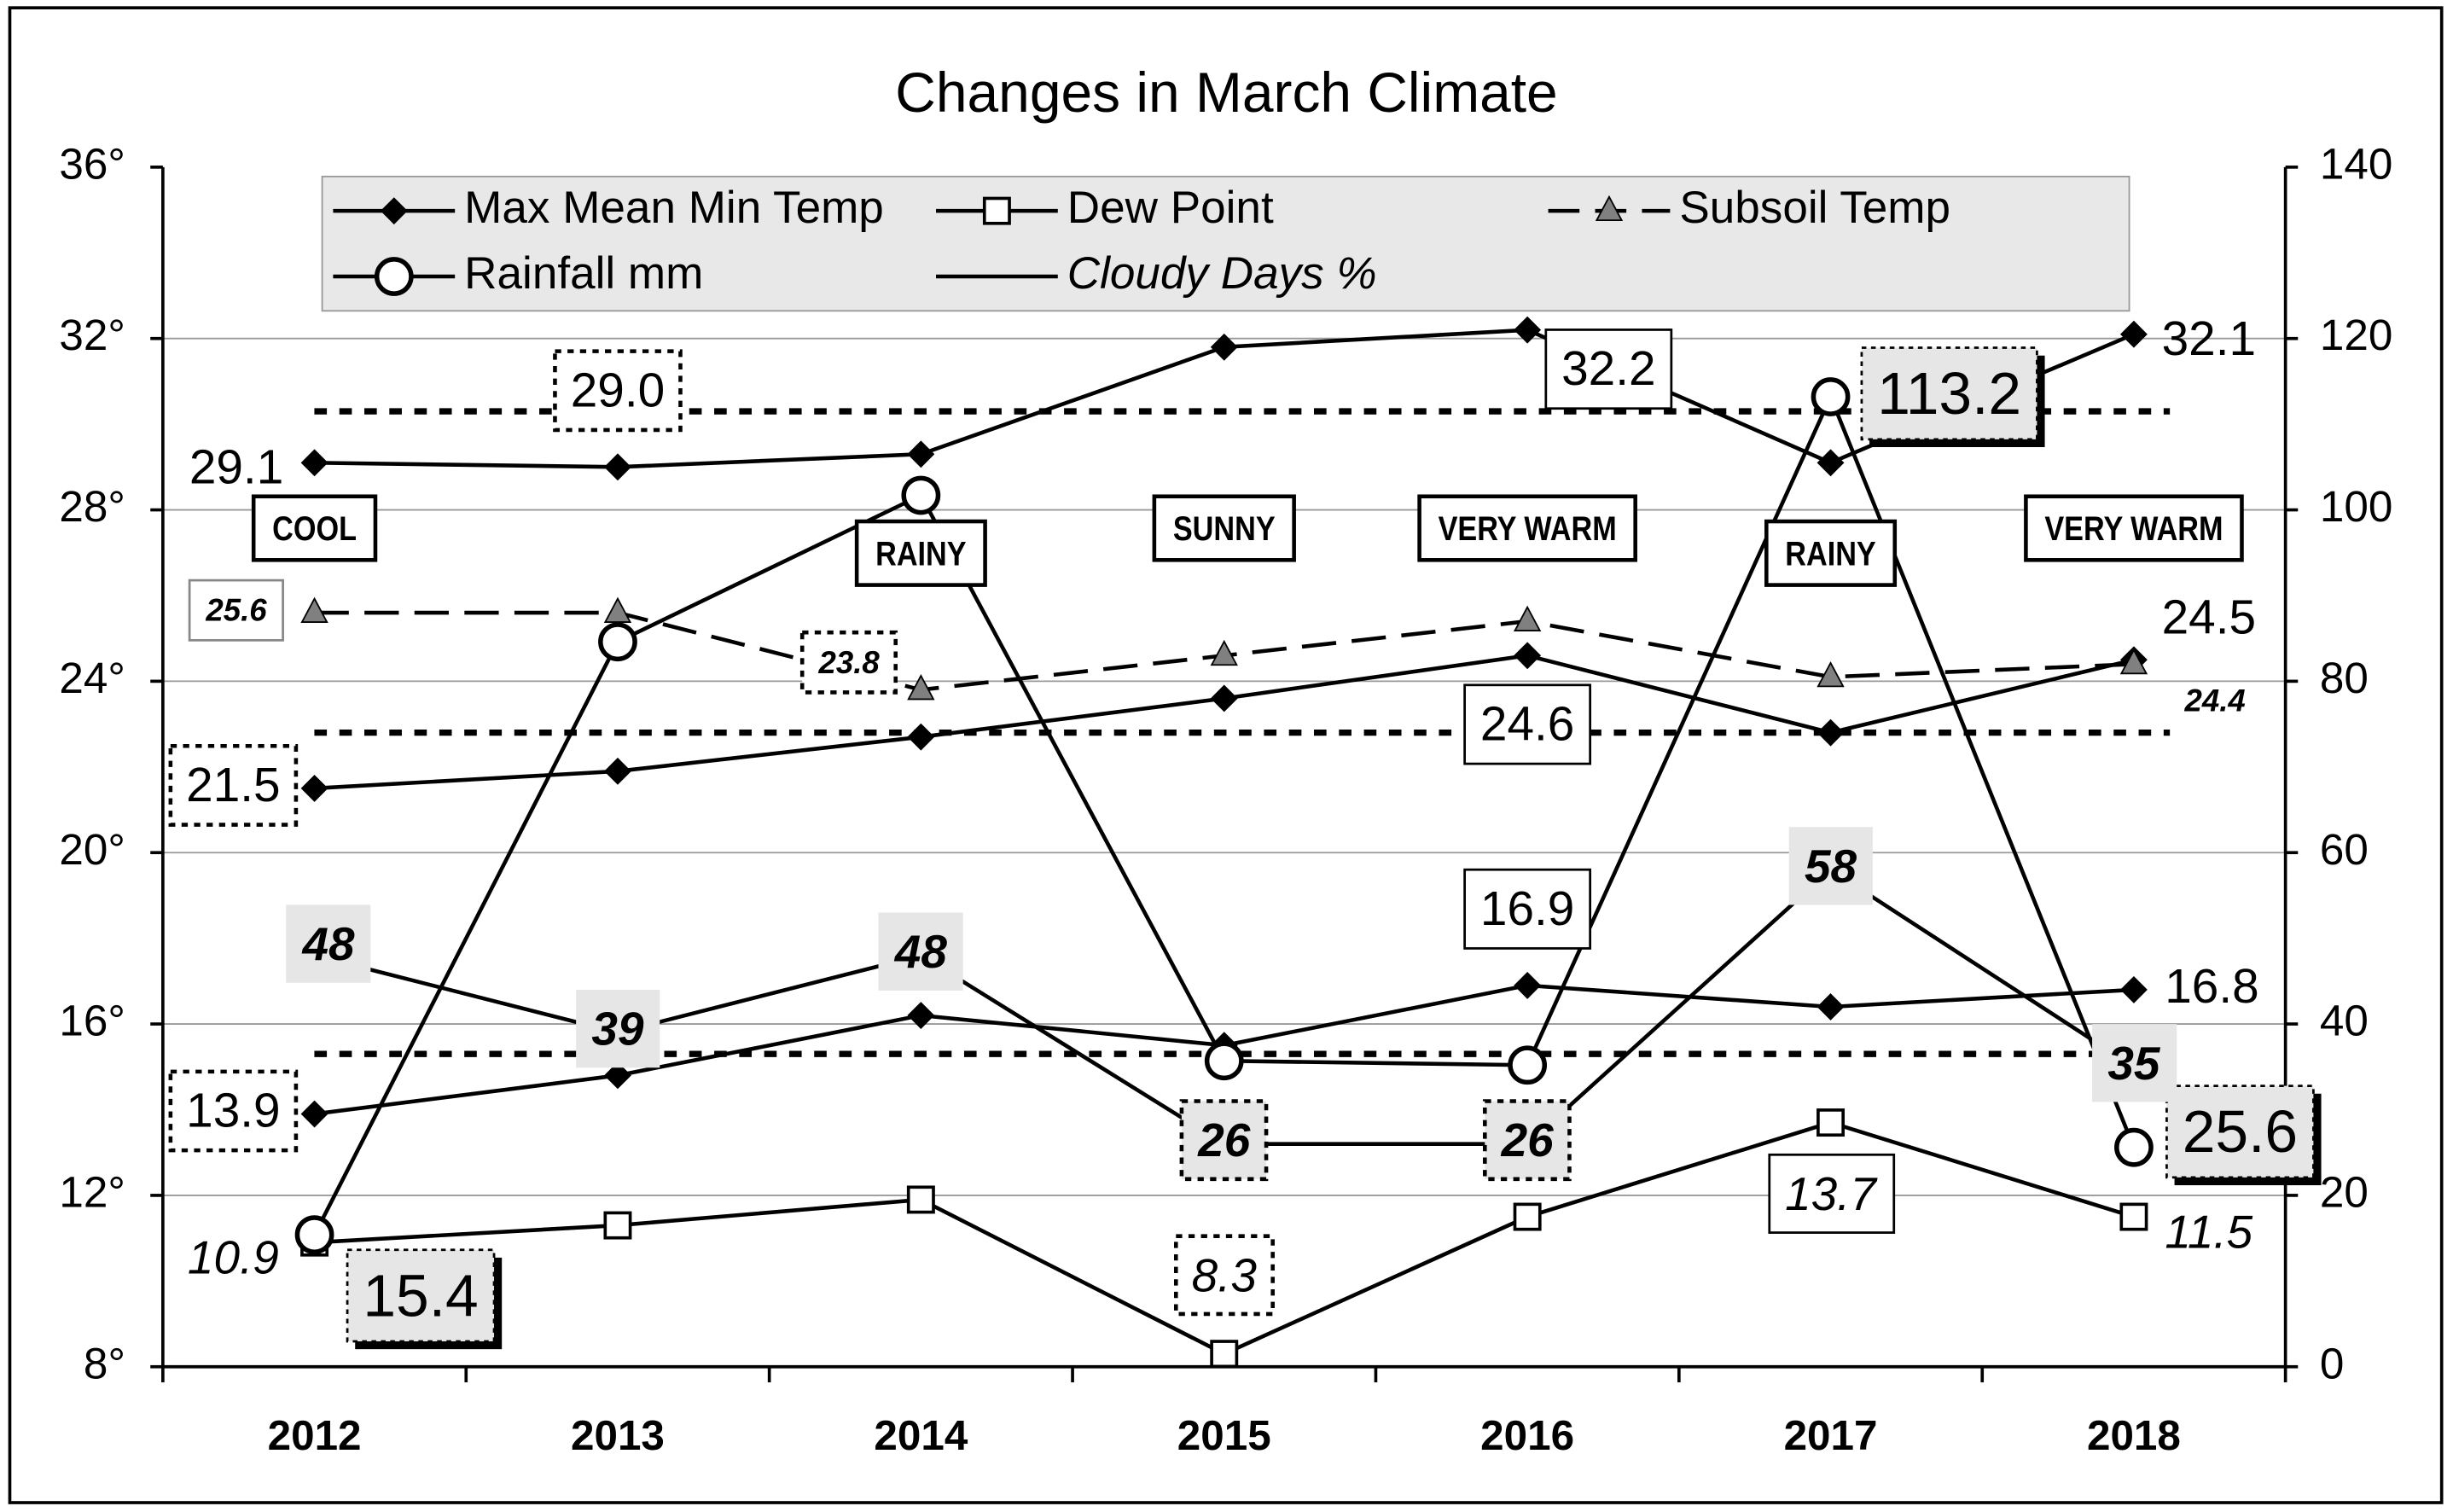  I want to click on annotation-group: RAINY, so click(1831, 553).